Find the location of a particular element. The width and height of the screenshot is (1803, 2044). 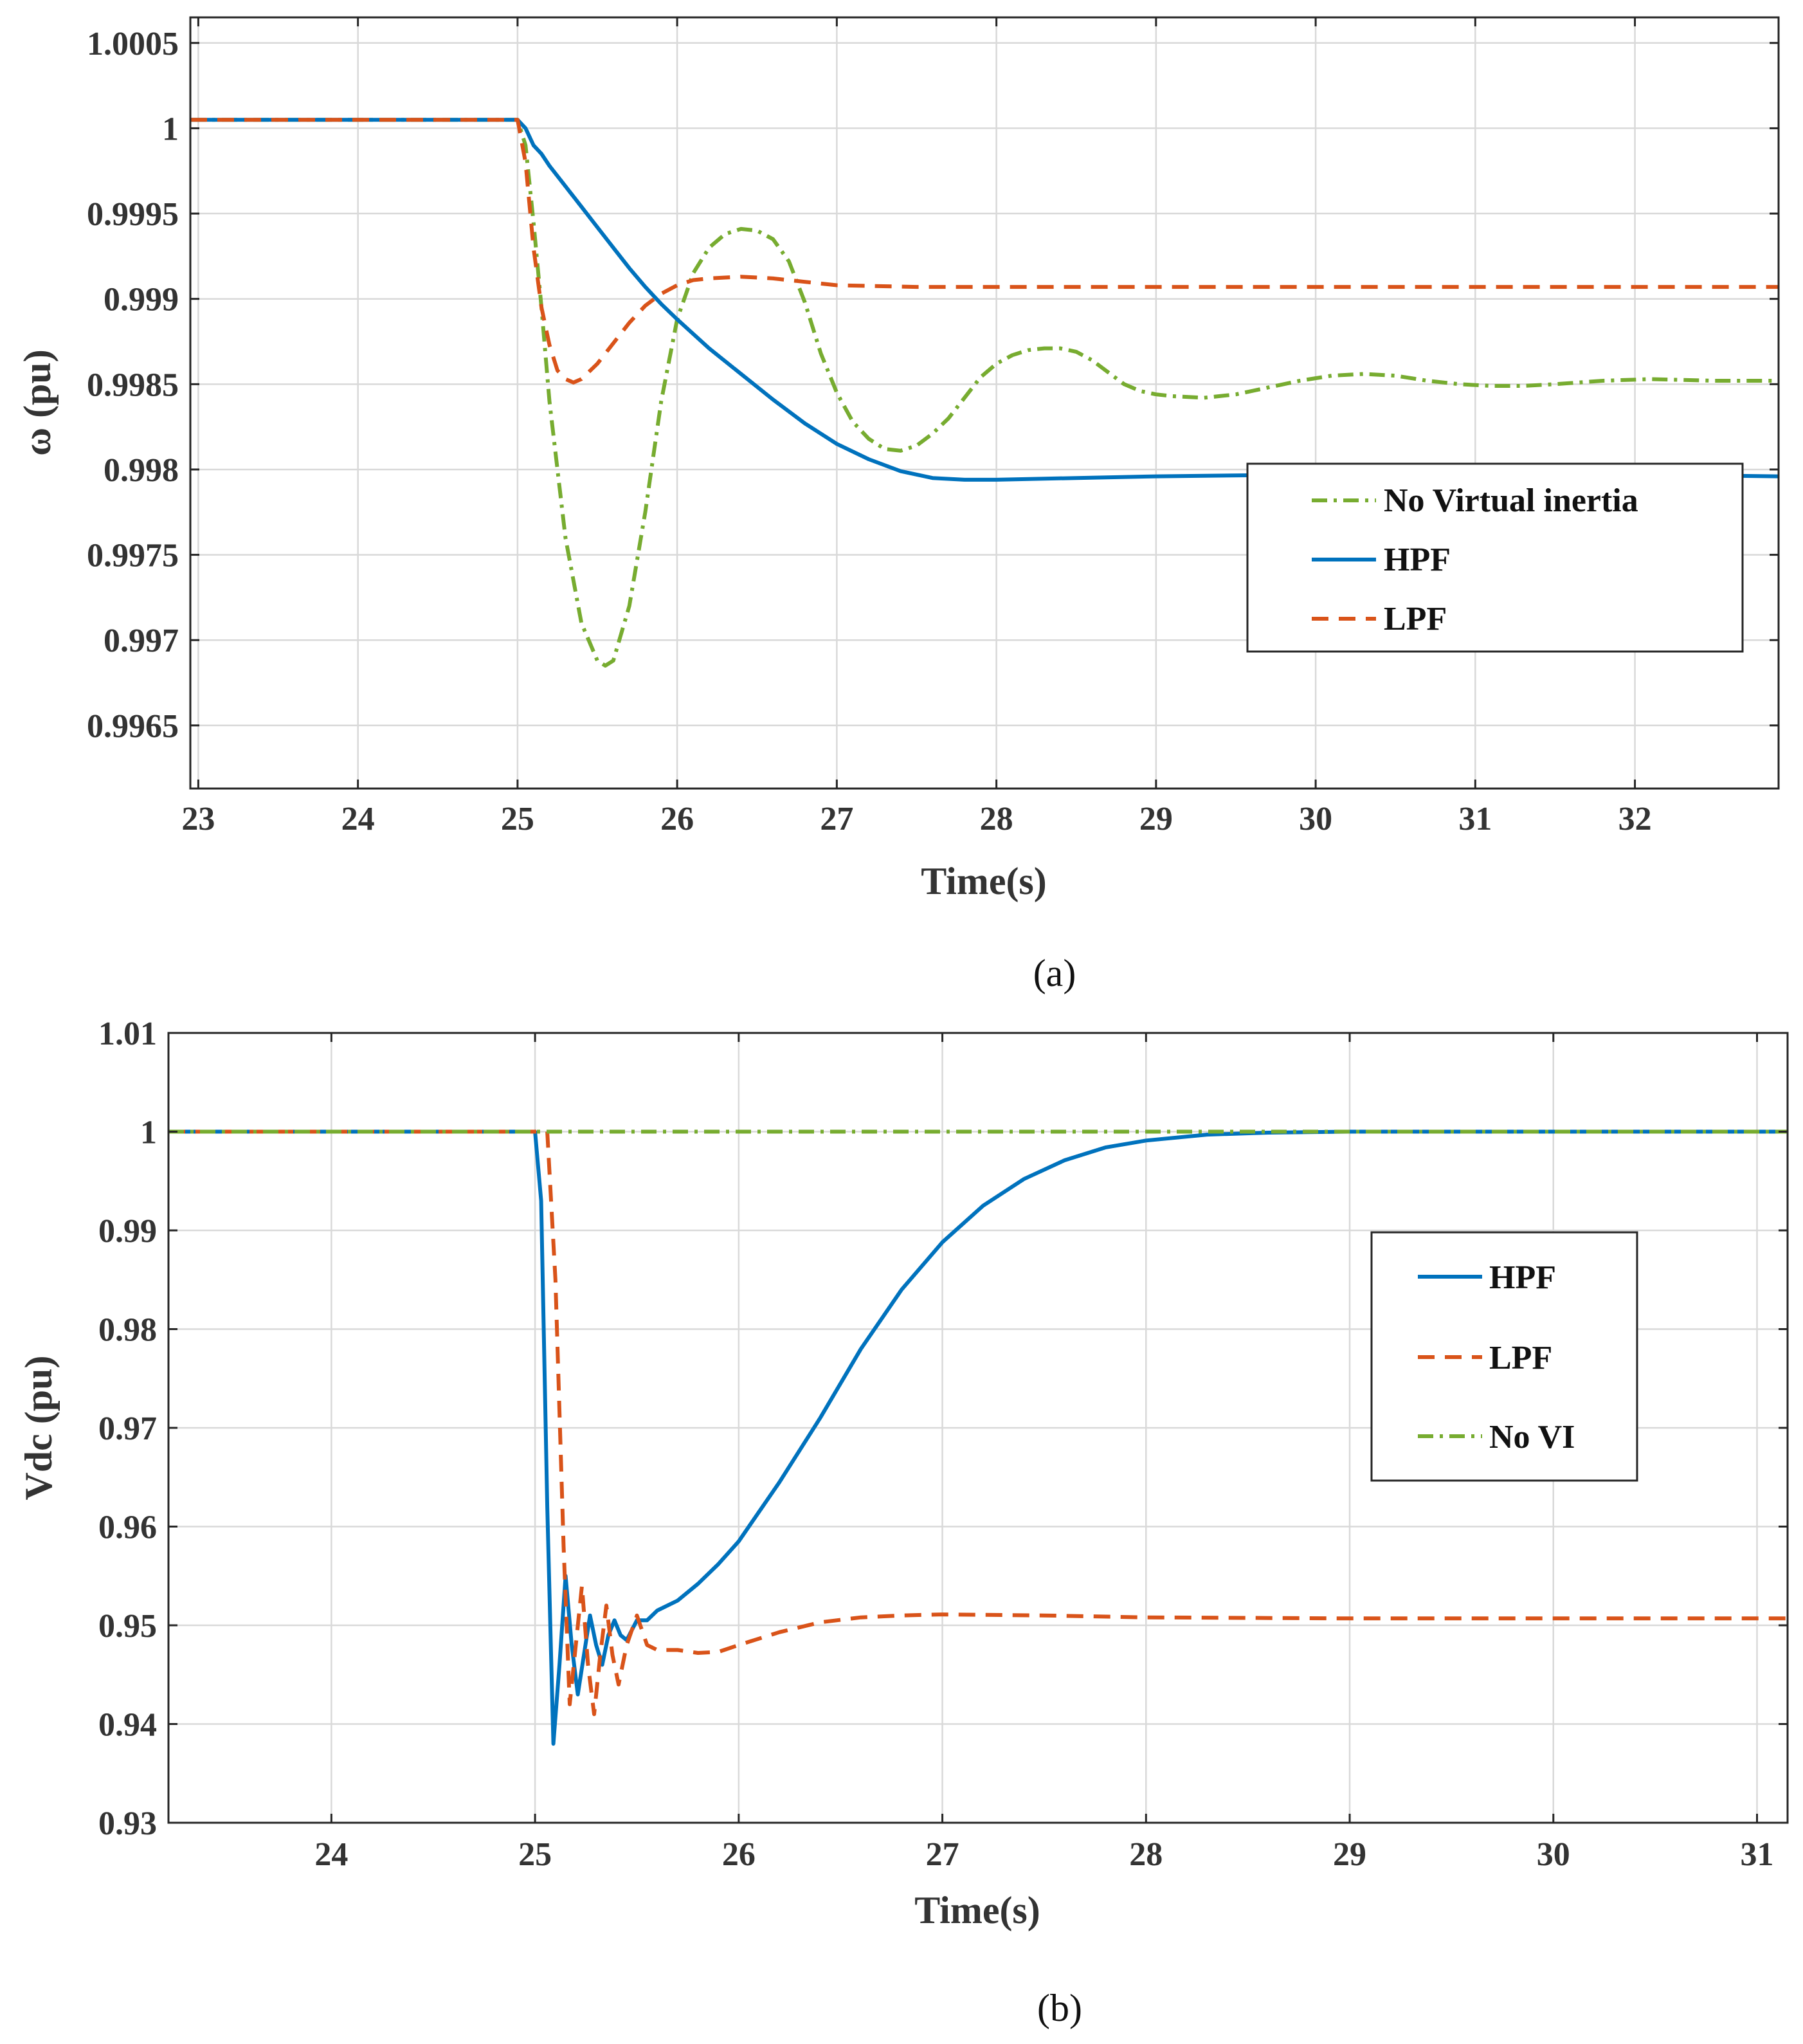

y-tick-label: 1.01 is located at coordinates (127, 1034).